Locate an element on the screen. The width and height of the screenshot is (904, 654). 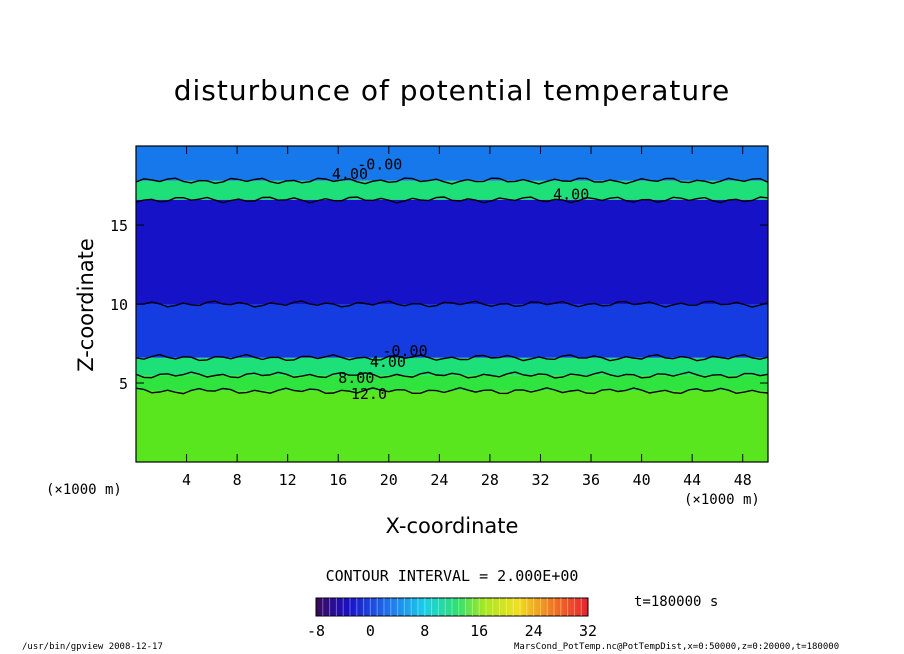
contour-label-2: 4.00 is located at coordinates (571, 195).